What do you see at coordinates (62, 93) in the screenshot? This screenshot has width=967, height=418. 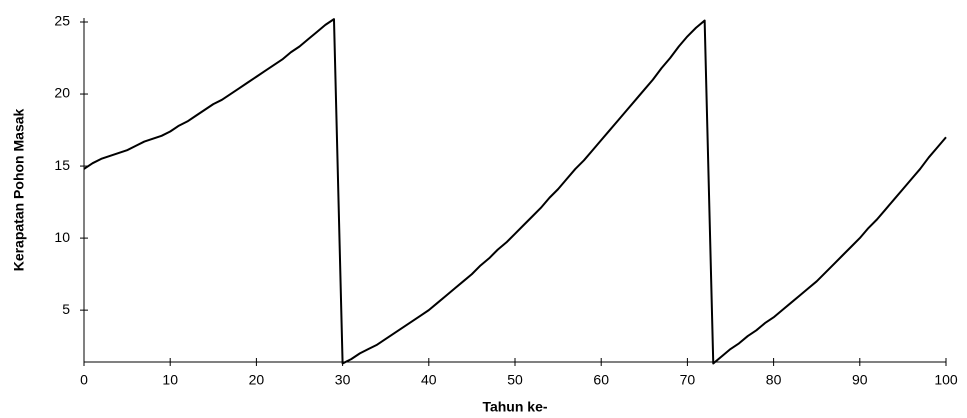 I see `y-tick-label: 20` at bounding box center [62, 93].